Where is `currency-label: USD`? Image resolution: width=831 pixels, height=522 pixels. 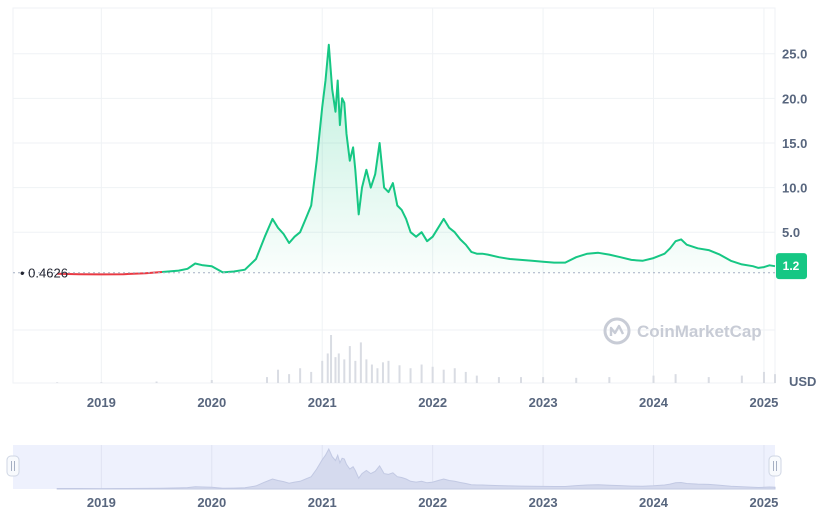
currency-label: USD is located at coordinates (802, 381).